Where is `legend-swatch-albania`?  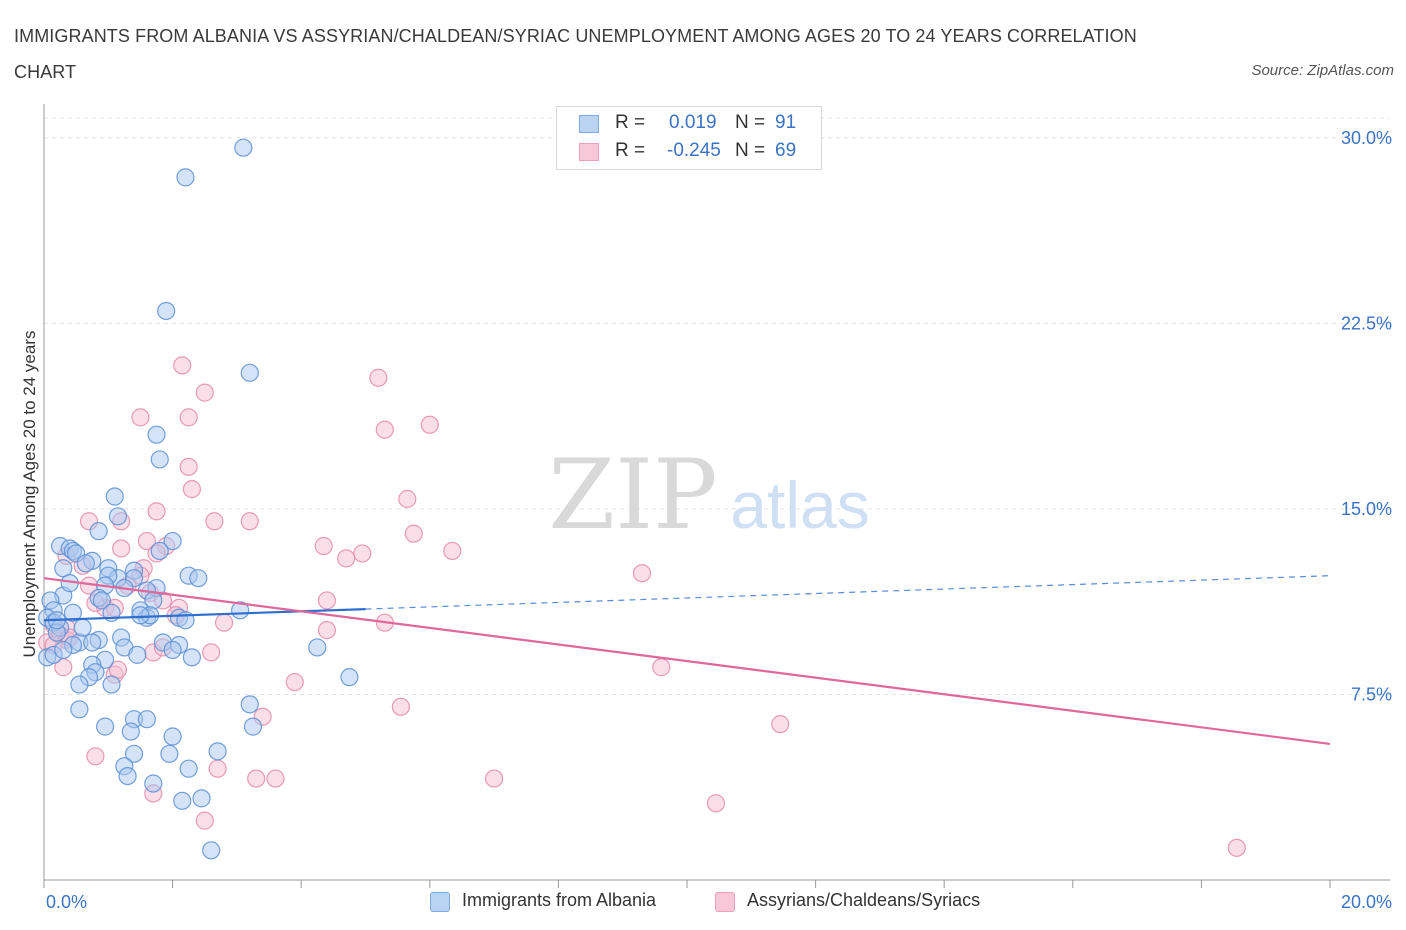 legend-swatch-albania is located at coordinates (589, 124).